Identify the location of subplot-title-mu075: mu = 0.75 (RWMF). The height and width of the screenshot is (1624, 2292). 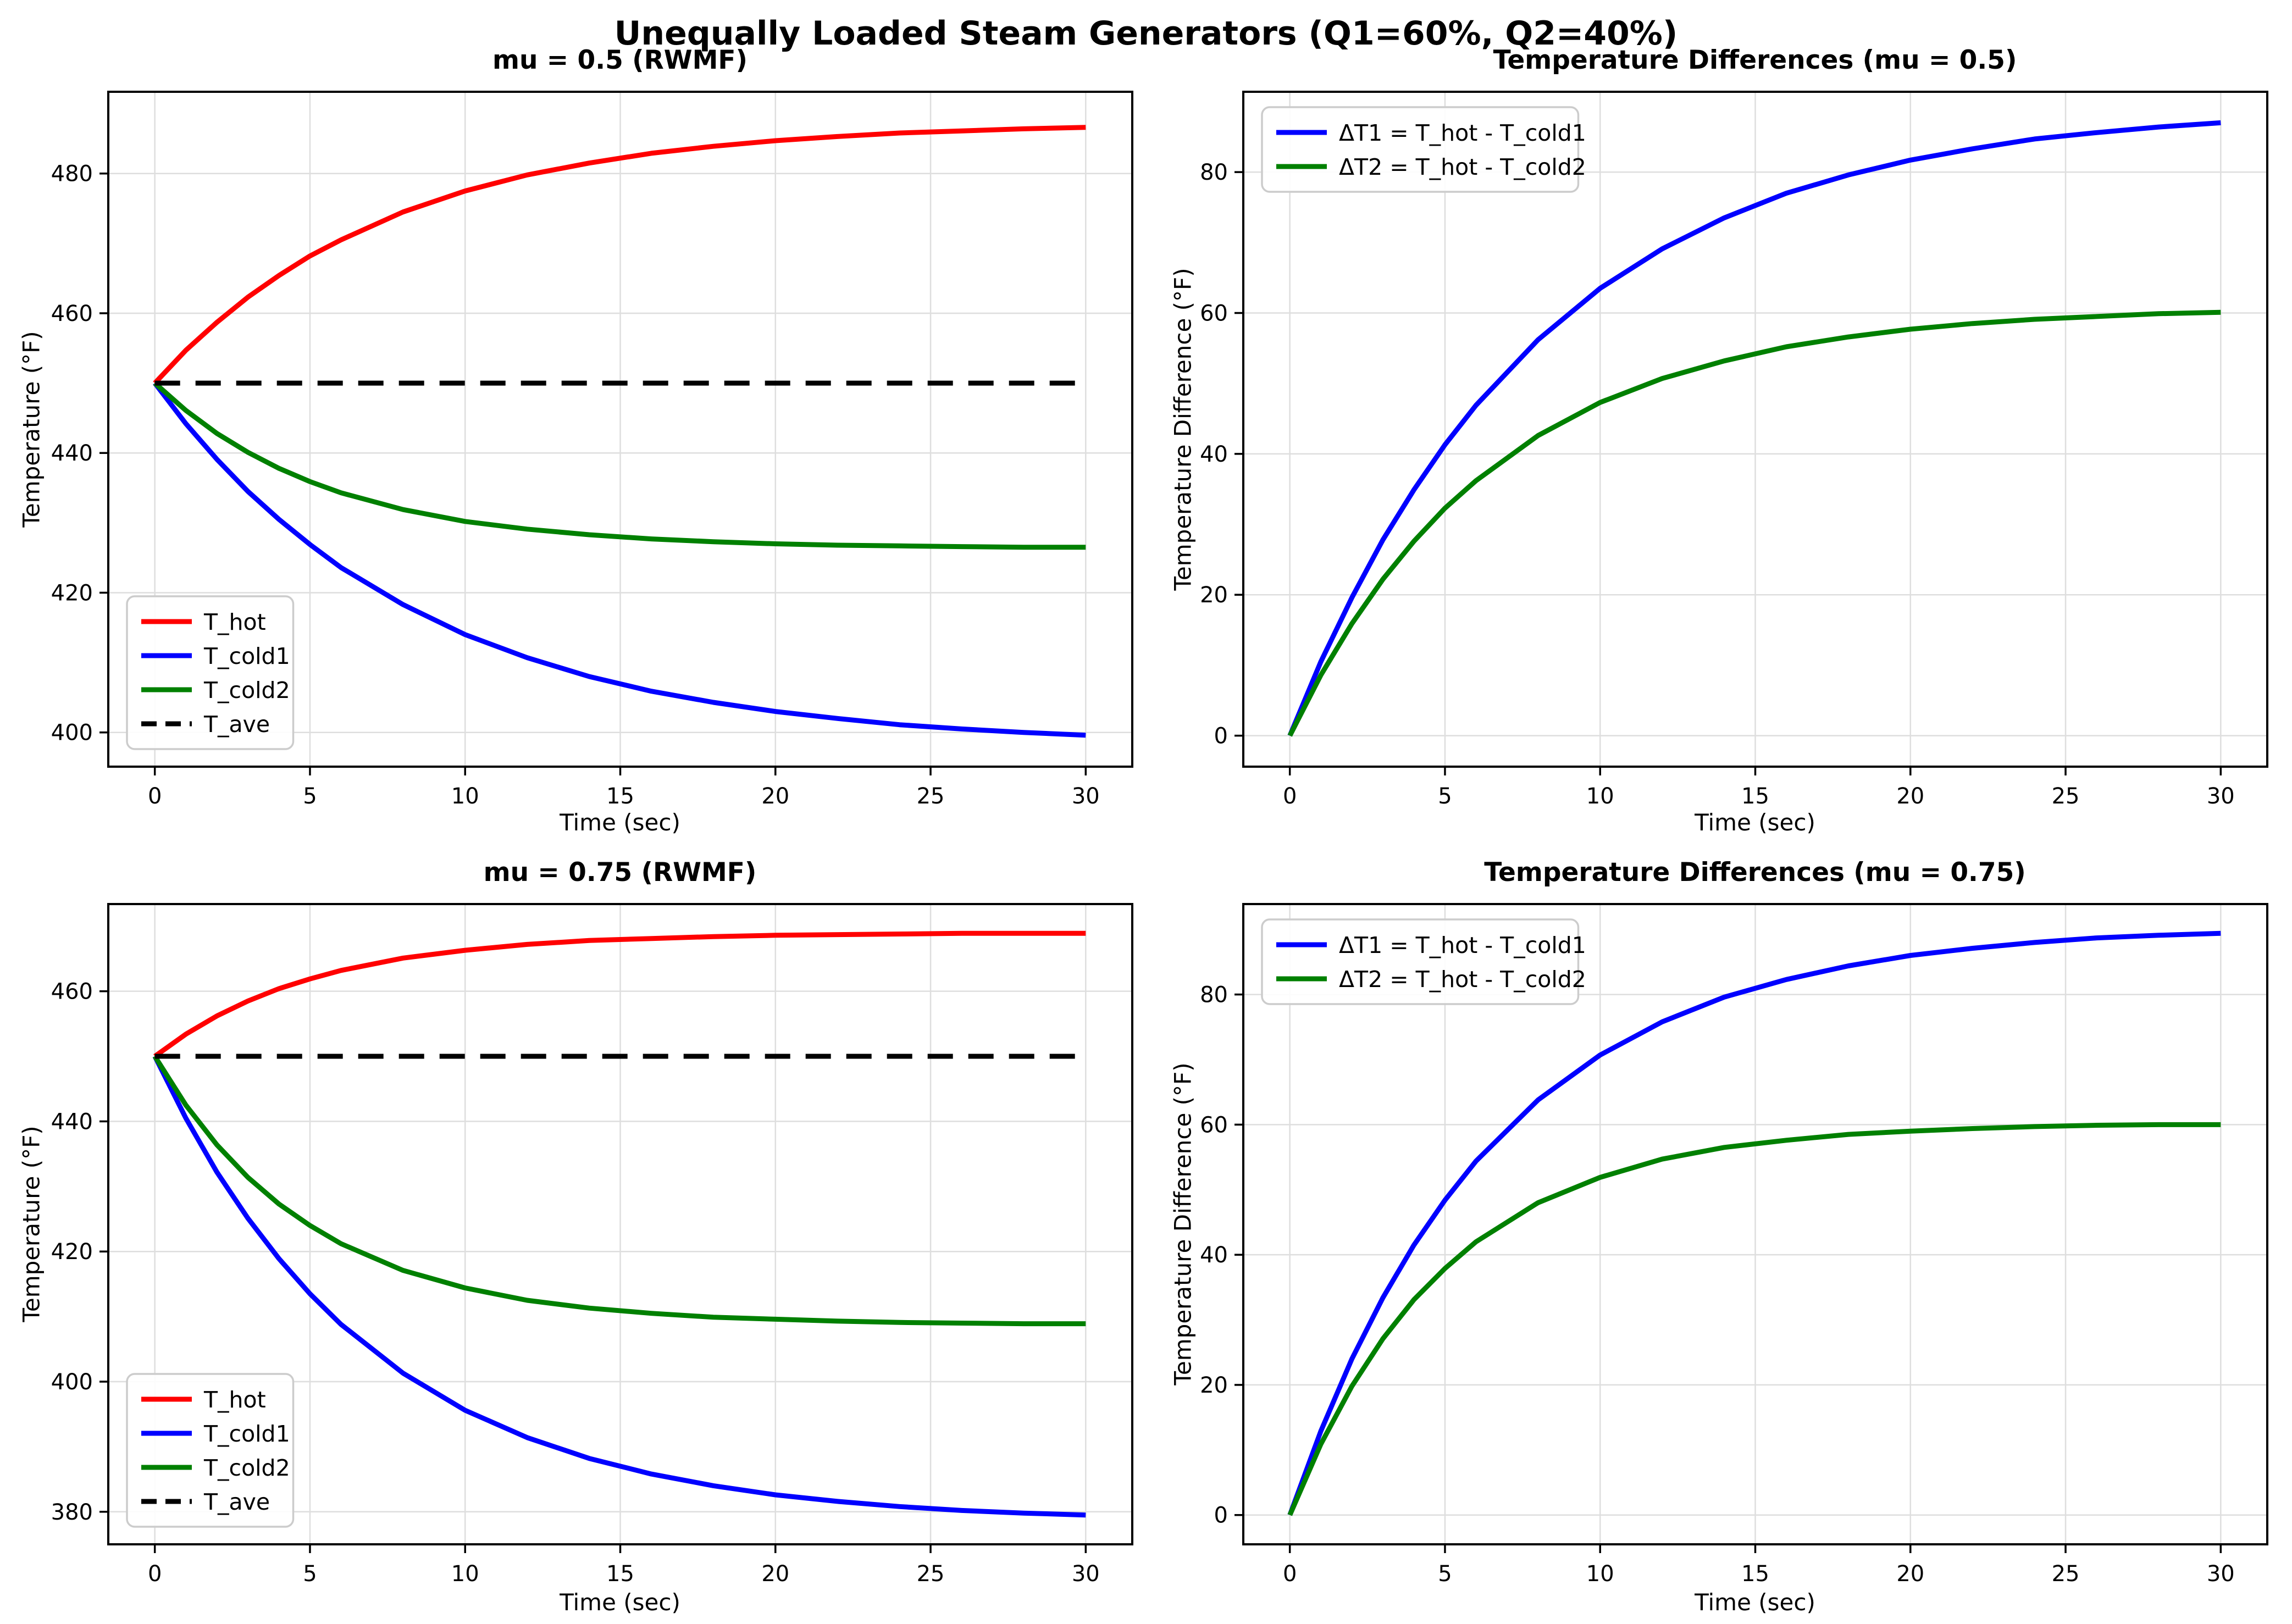
(620, 872).